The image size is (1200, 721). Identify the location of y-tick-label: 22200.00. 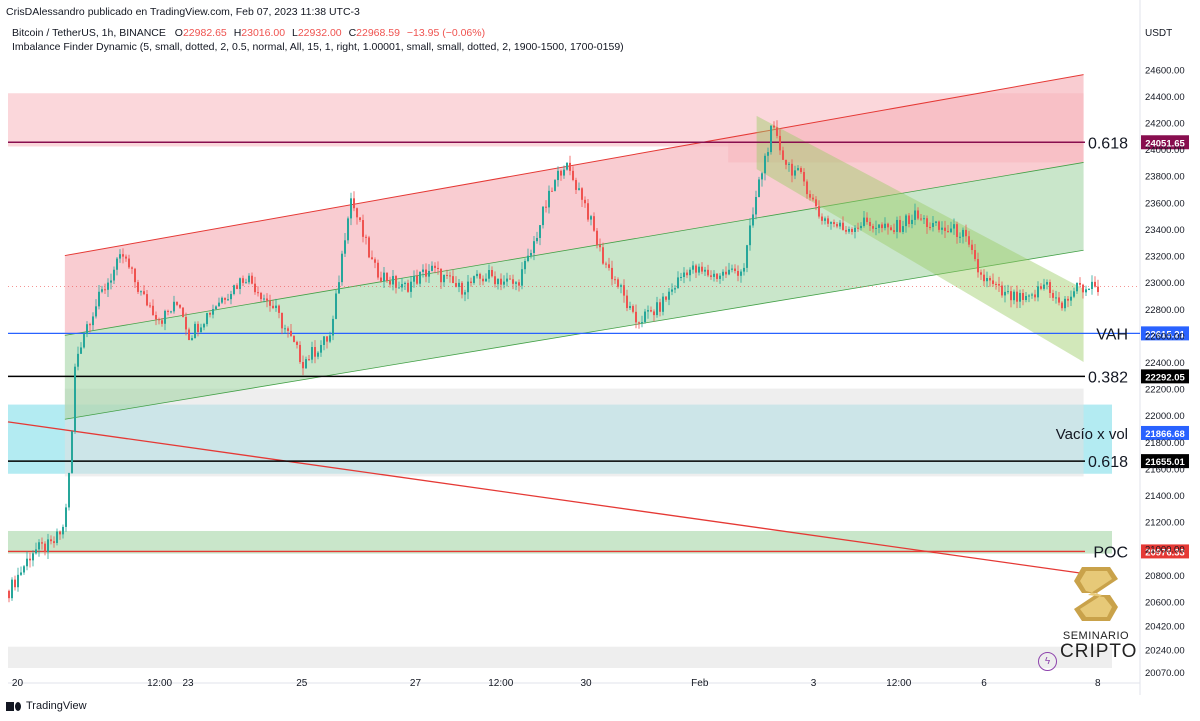
(1165, 390).